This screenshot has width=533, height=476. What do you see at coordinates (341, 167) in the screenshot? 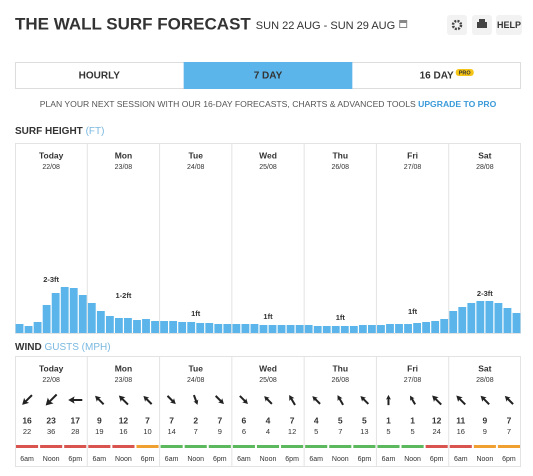
I see `day-date: 26/08` at bounding box center [341, 167].